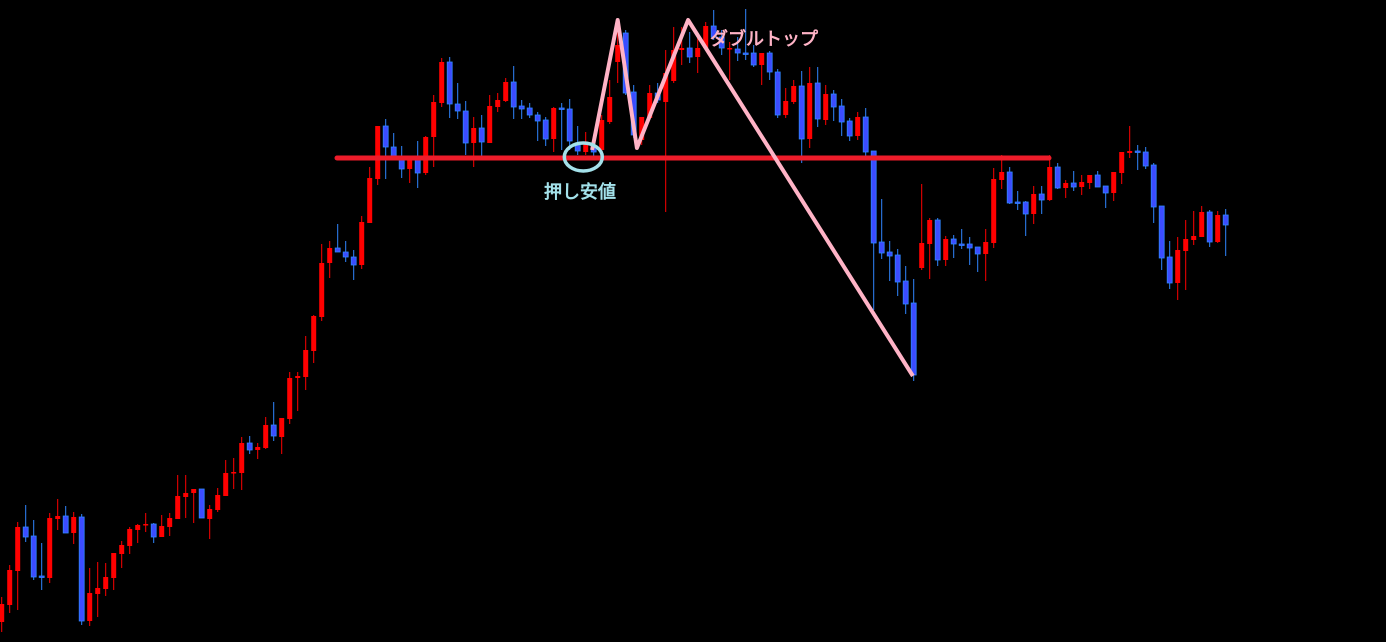 This screenshot has height=642, width=1386. Describe the element at coordinates (580, 192) in the screenshot. I see `pullback-low-label: 押し安値` at that location.